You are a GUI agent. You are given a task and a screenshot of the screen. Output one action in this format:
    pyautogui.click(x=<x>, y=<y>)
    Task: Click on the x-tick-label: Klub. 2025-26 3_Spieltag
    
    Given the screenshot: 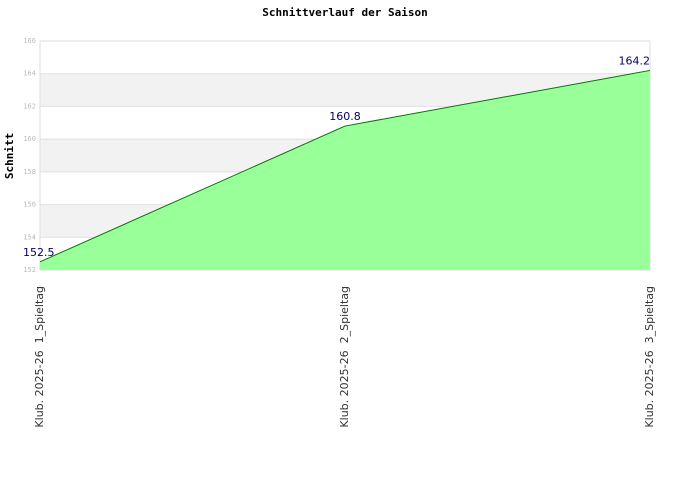 What is the action you would take?
    pyautogui.click(x=649, y=357)
    